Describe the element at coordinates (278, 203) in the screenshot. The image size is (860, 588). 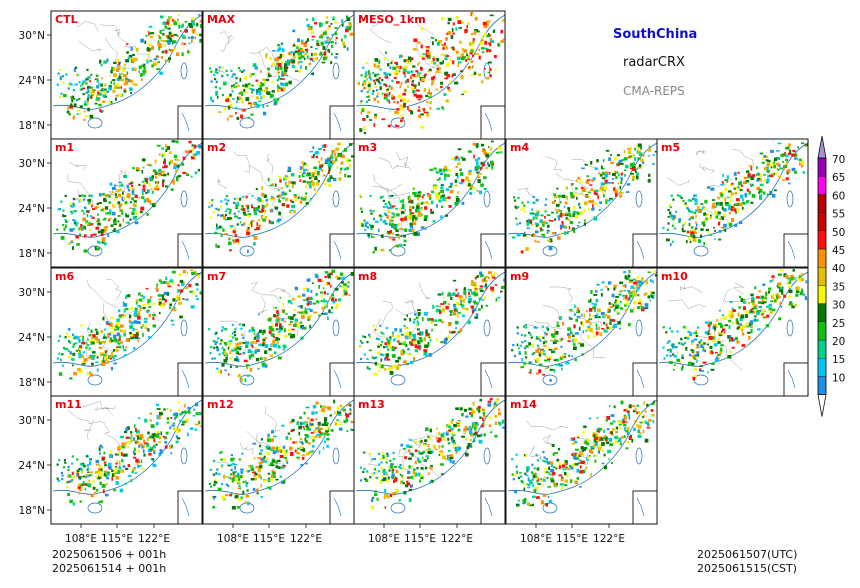
I see `map-panel: m2` at that location.